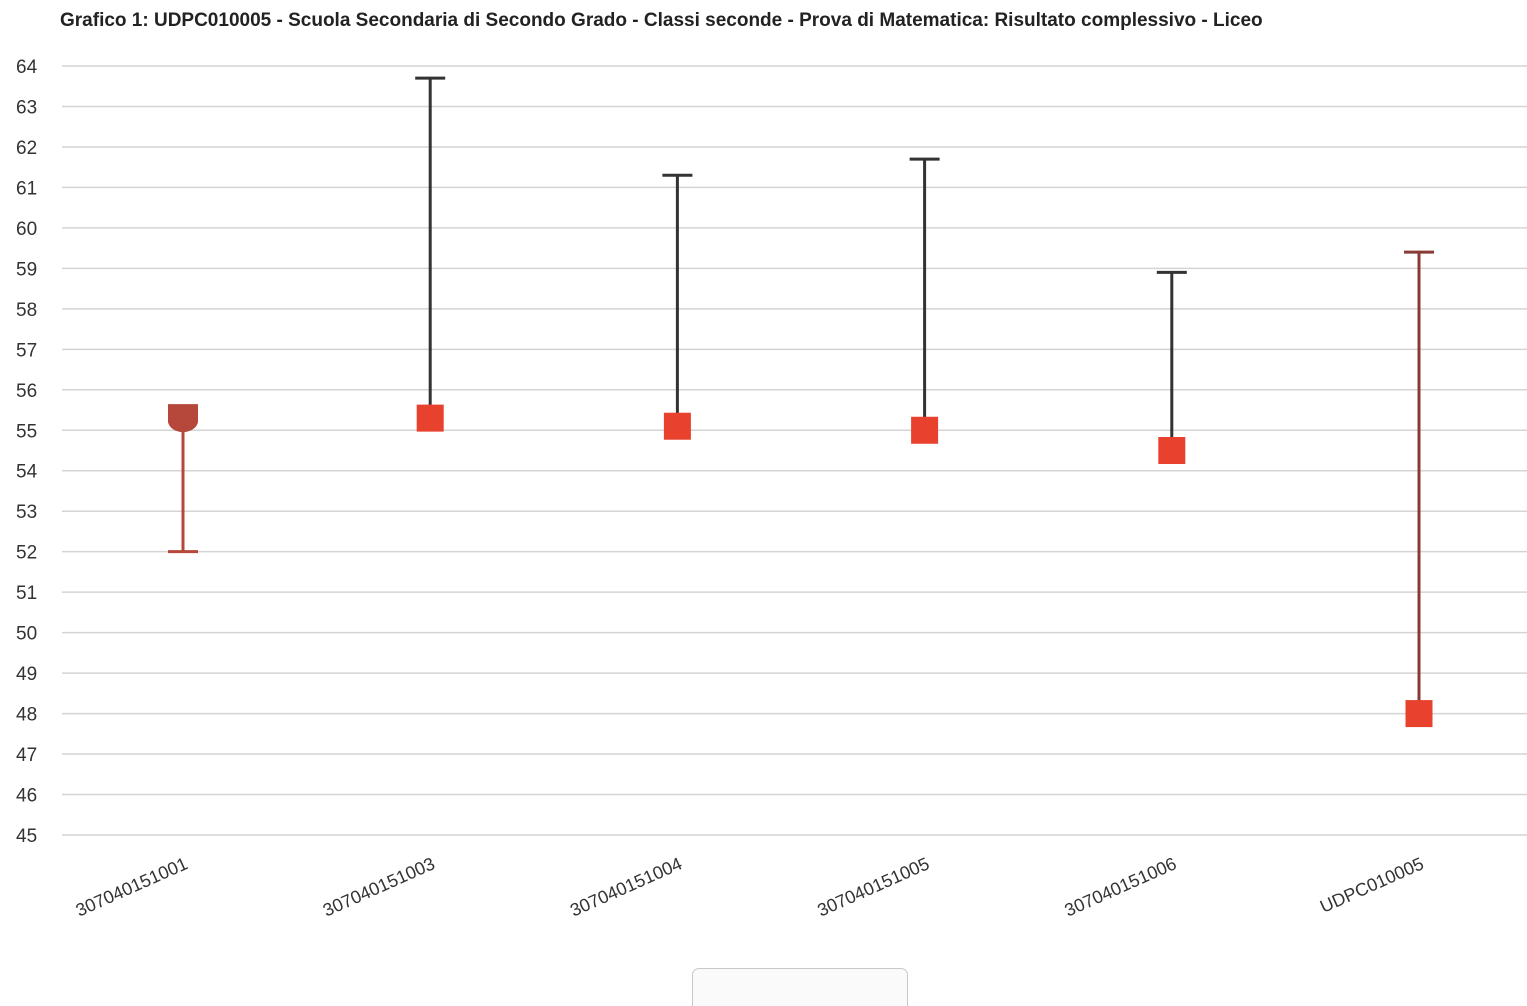 The image size is (1527, 1006). What do you see at coordinates (26, 674) in the screenshot?
I see `y-tick-label: 49` at bounding box center [26, 674].